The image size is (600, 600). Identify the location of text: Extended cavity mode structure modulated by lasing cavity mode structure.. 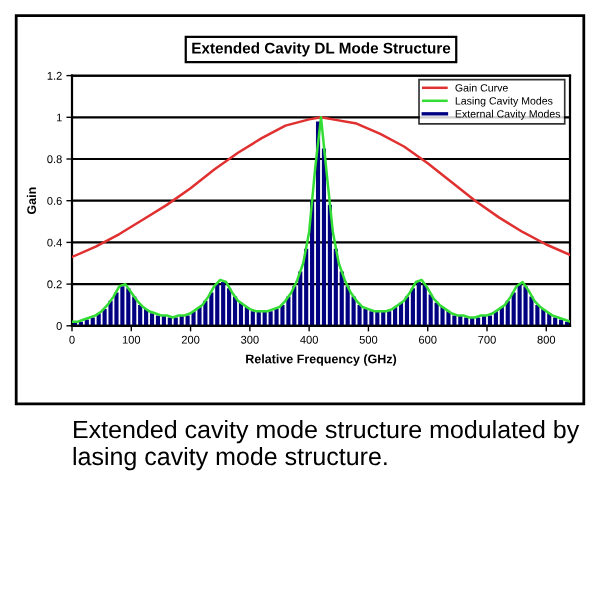
(326, 445).